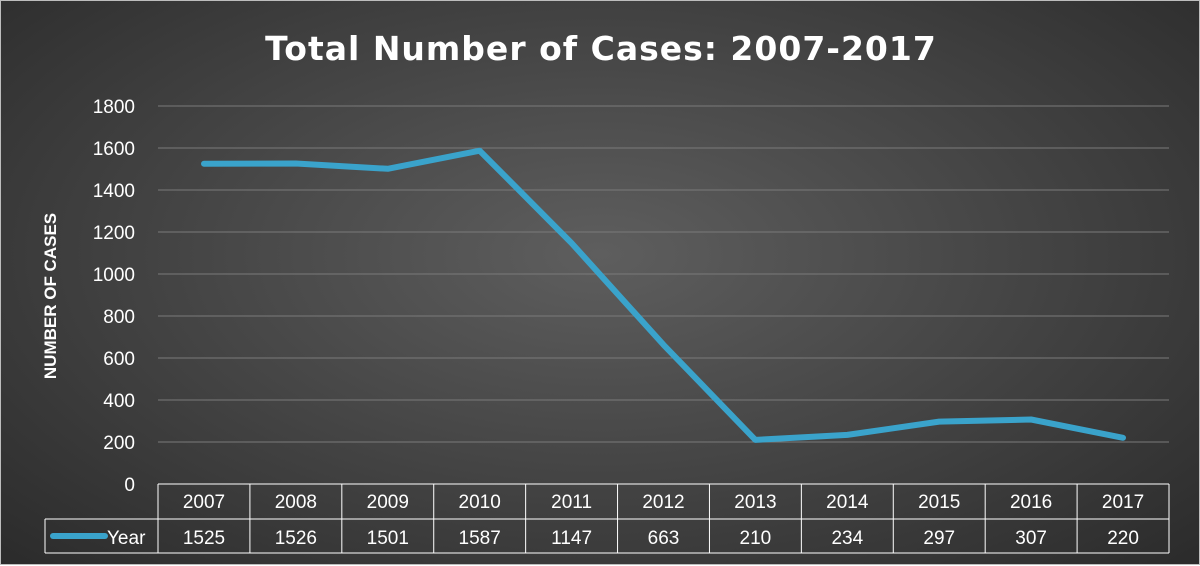 The height and width of the screenshot is (566, 1200). What do you see at coordinates (939, 502) in the screenshot?
I see `x-tick-label: 2015` at bounding box center [939, 502].